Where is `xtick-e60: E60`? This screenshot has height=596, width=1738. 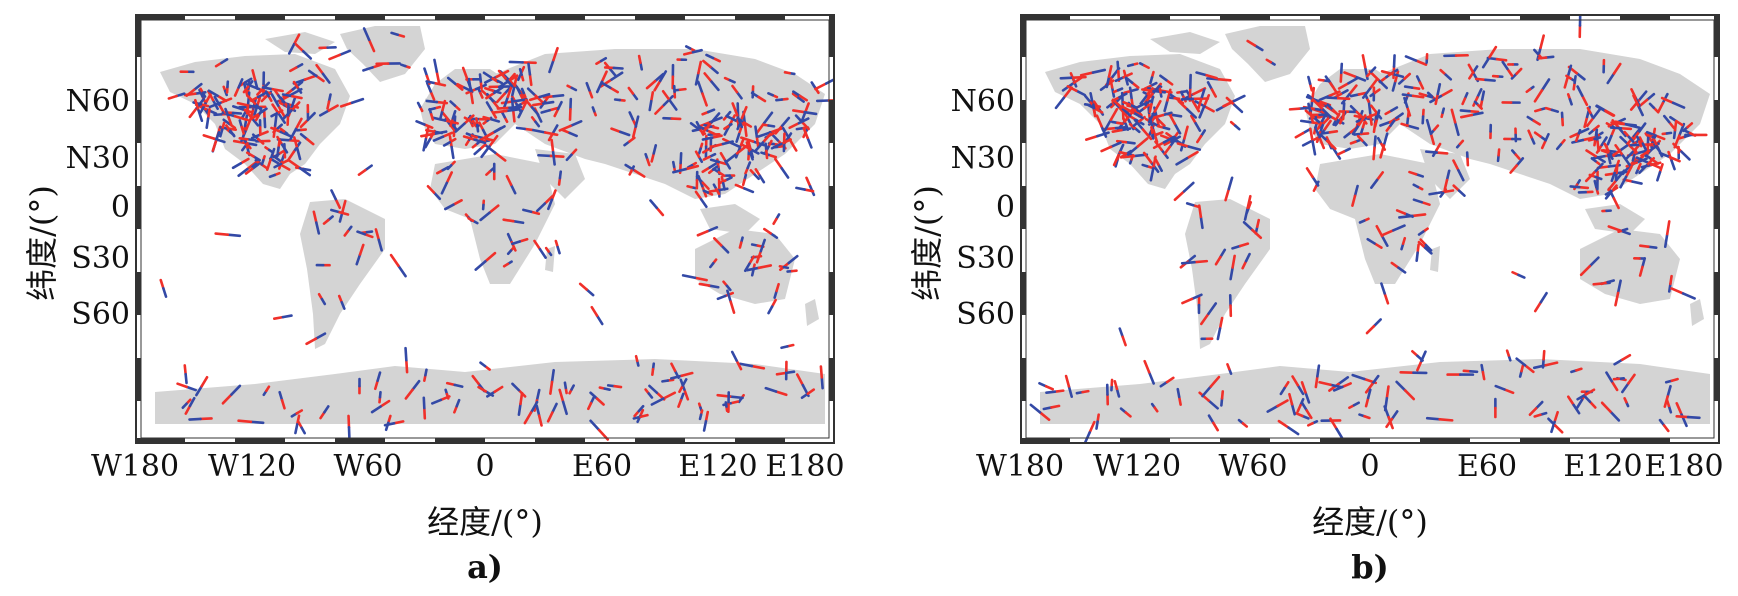
xtick-e60: E60 is located at coordinates (602, 466).